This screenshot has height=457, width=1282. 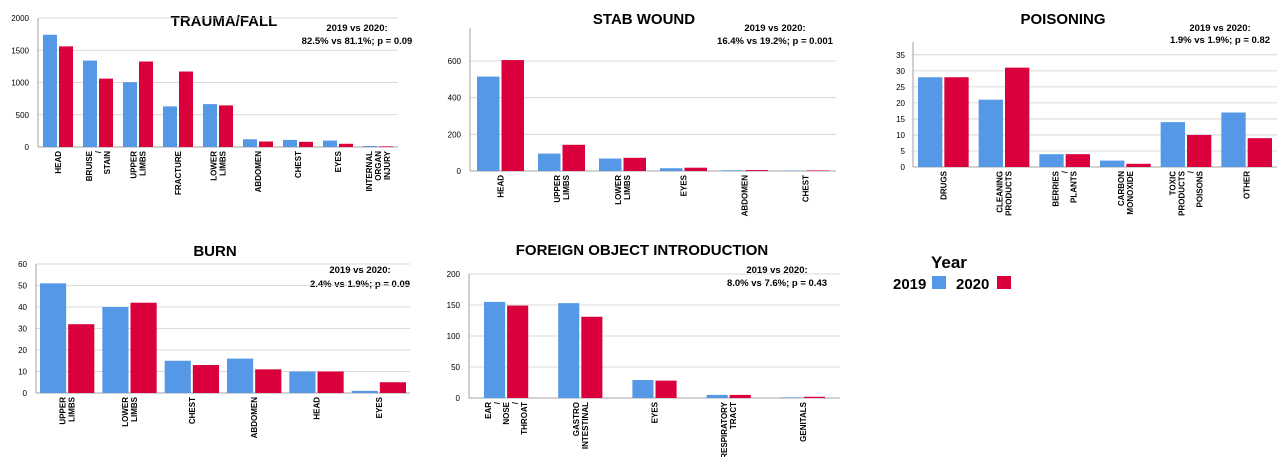 I want to click on bar-2019-ear-nose-throat, so click(x=495, y=349).